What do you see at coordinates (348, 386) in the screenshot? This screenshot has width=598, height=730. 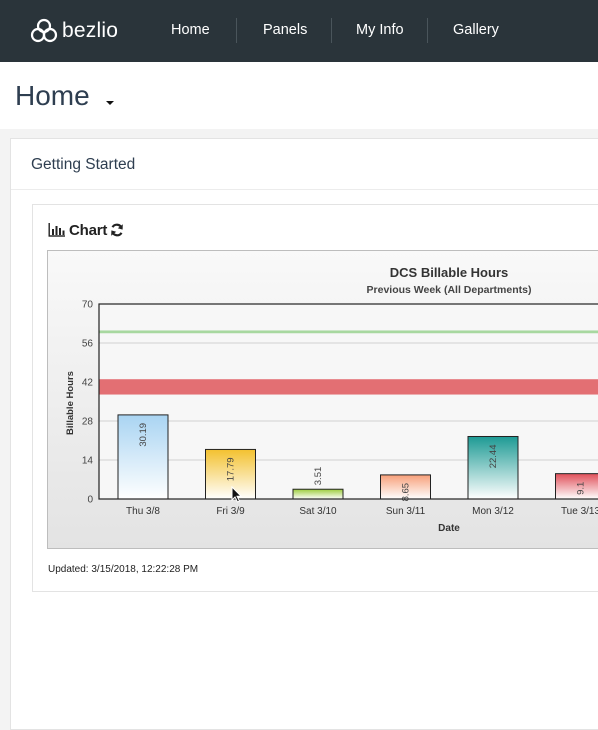 I see `threshold-band` at bounding box center [348, 386].